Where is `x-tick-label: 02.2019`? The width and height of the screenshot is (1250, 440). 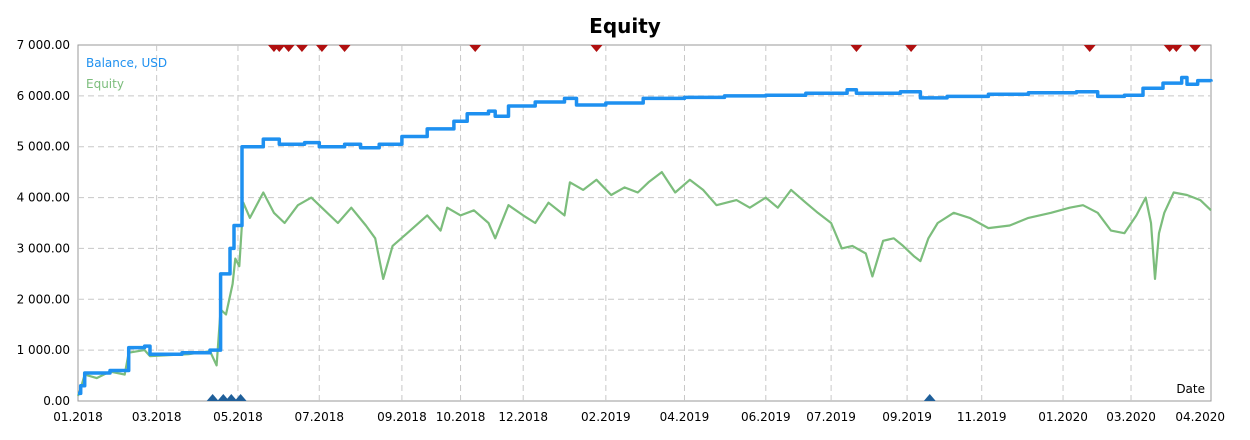
x-tick-label: 02.2019 is located at coordinates (606, 417).